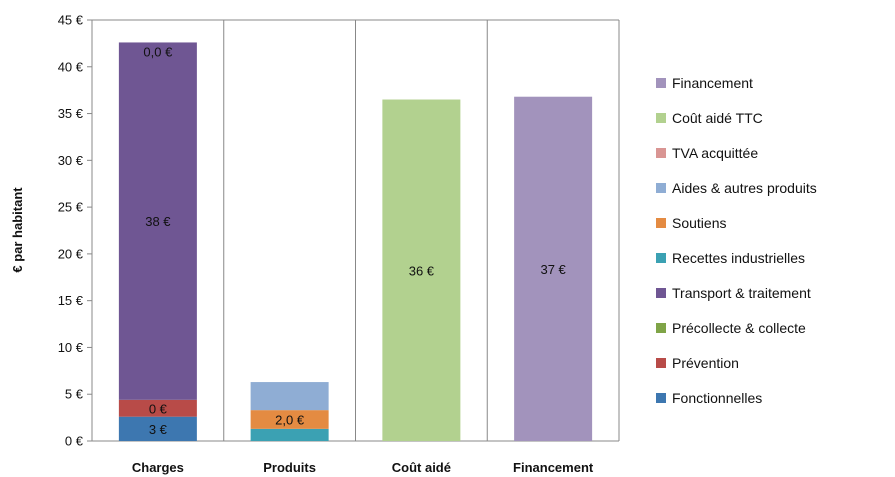 Image resolution: width=895 pixels, height=477 pixels. What do you see at coordinates (715, 153) in the screenshot?
I see `legend-entry: TVA acquittée` at bounding box center [715, 153].